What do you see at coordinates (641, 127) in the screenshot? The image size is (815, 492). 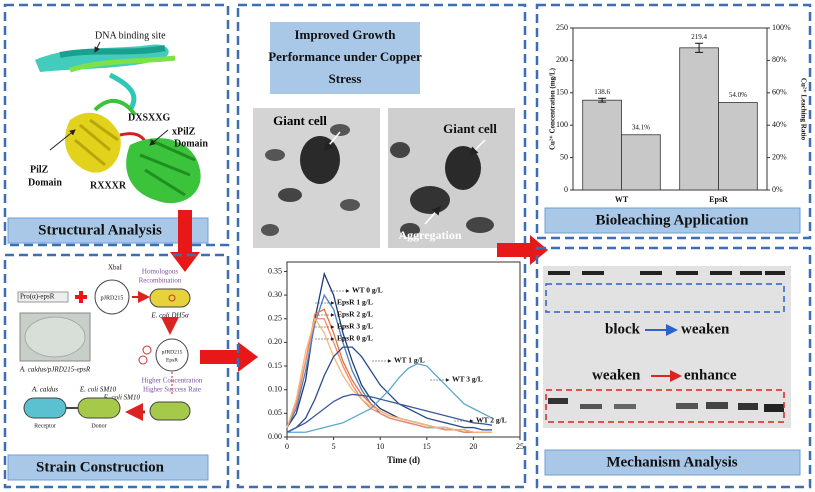 I see `data-label: 34.1%` at bounding box center [641, 127].